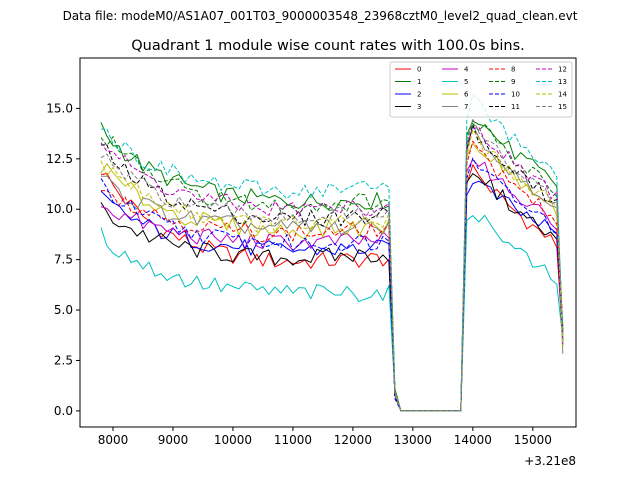 This screenshot has height=480, width=640. I want to click on legend-label-12: 12, so click(562, 70).